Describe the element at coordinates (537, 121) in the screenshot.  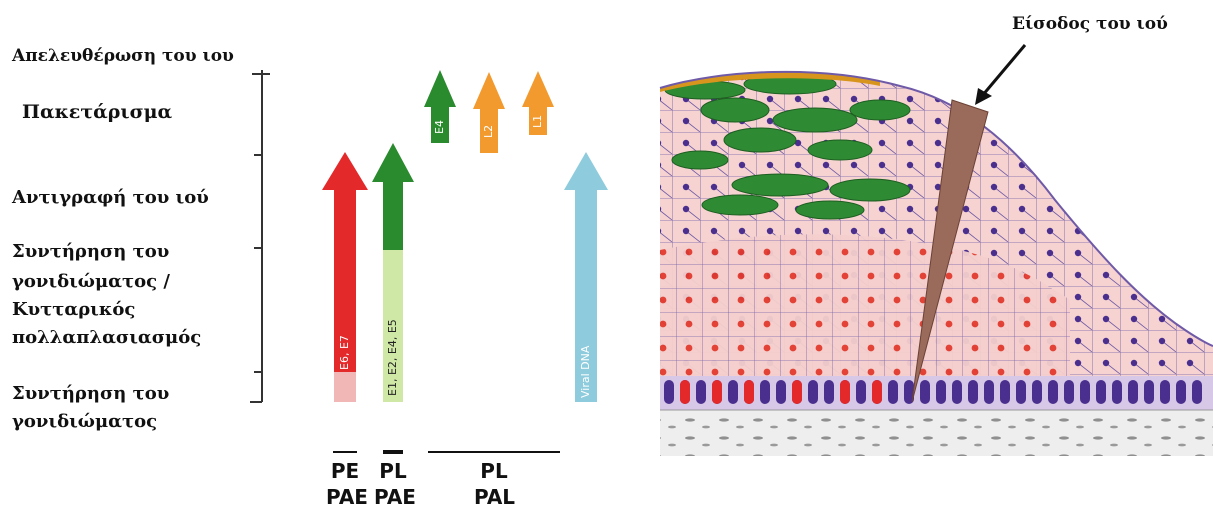
I see `label-l1: L1` at that location.